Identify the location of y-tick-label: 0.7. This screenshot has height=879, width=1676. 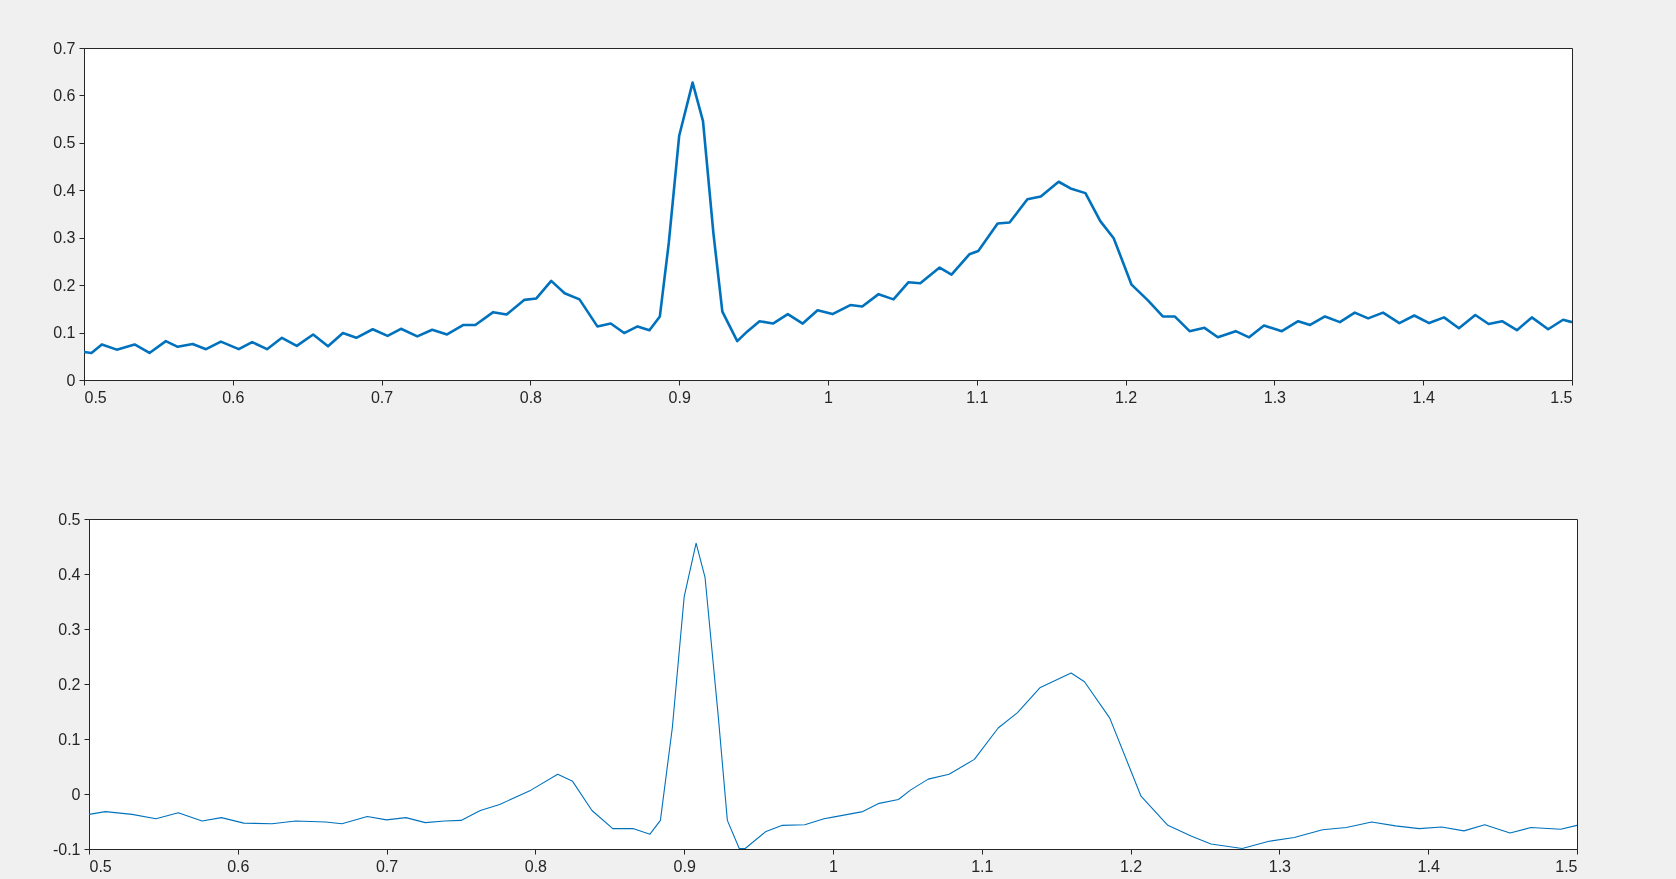
(64, 48).